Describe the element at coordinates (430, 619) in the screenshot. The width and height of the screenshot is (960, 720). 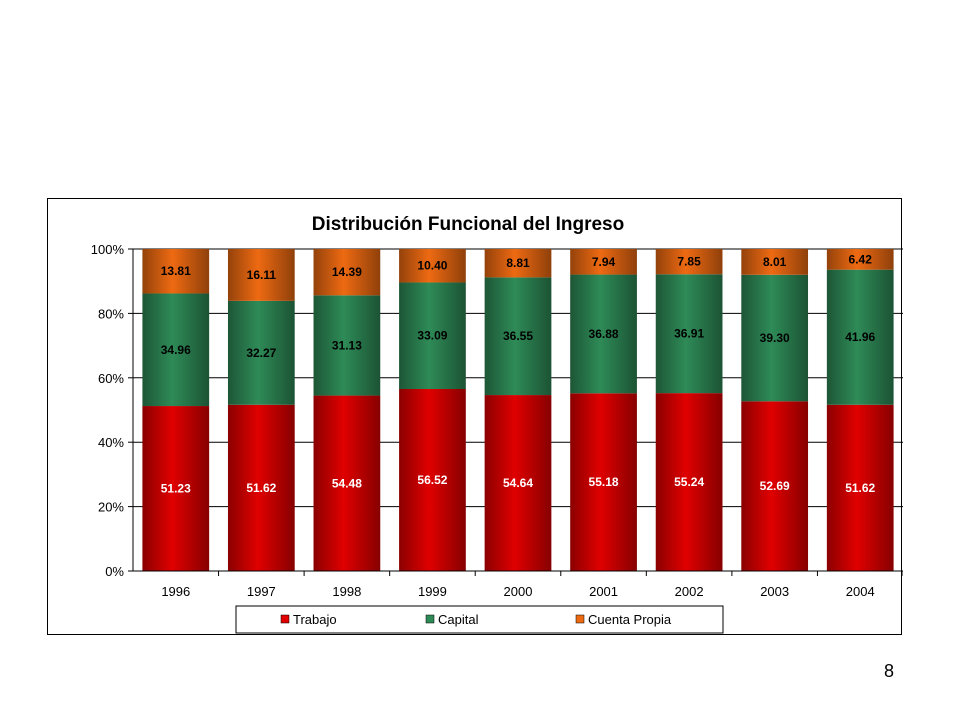
I see `legend-swatch-capital` at that location.